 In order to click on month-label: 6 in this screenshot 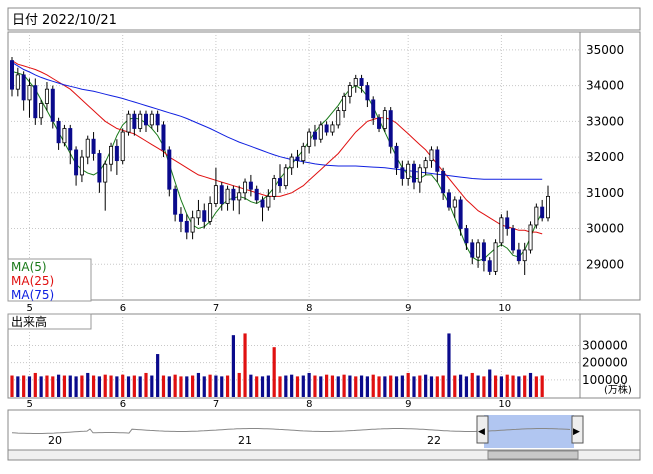, I will do `click(123, 308)`.